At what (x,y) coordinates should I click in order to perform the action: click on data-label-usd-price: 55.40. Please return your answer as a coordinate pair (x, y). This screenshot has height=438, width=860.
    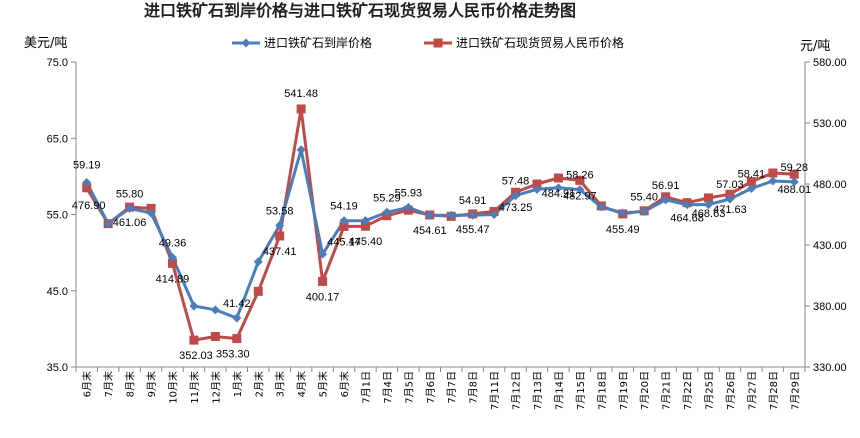
    Looking at the image, I should click on (644, 197).